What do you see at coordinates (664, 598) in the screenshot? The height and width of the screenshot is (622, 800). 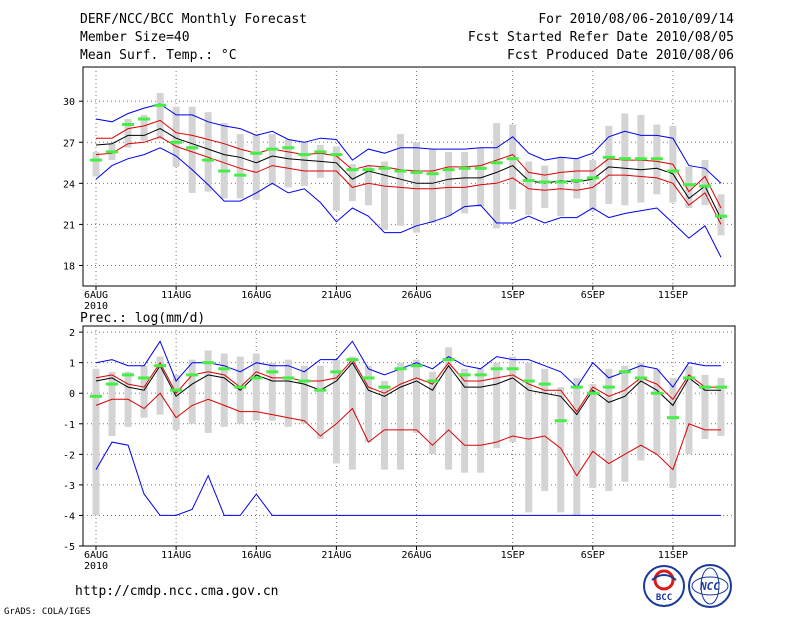 I see `bcc-logo-text: BCC` at bounding box center [664, 598].